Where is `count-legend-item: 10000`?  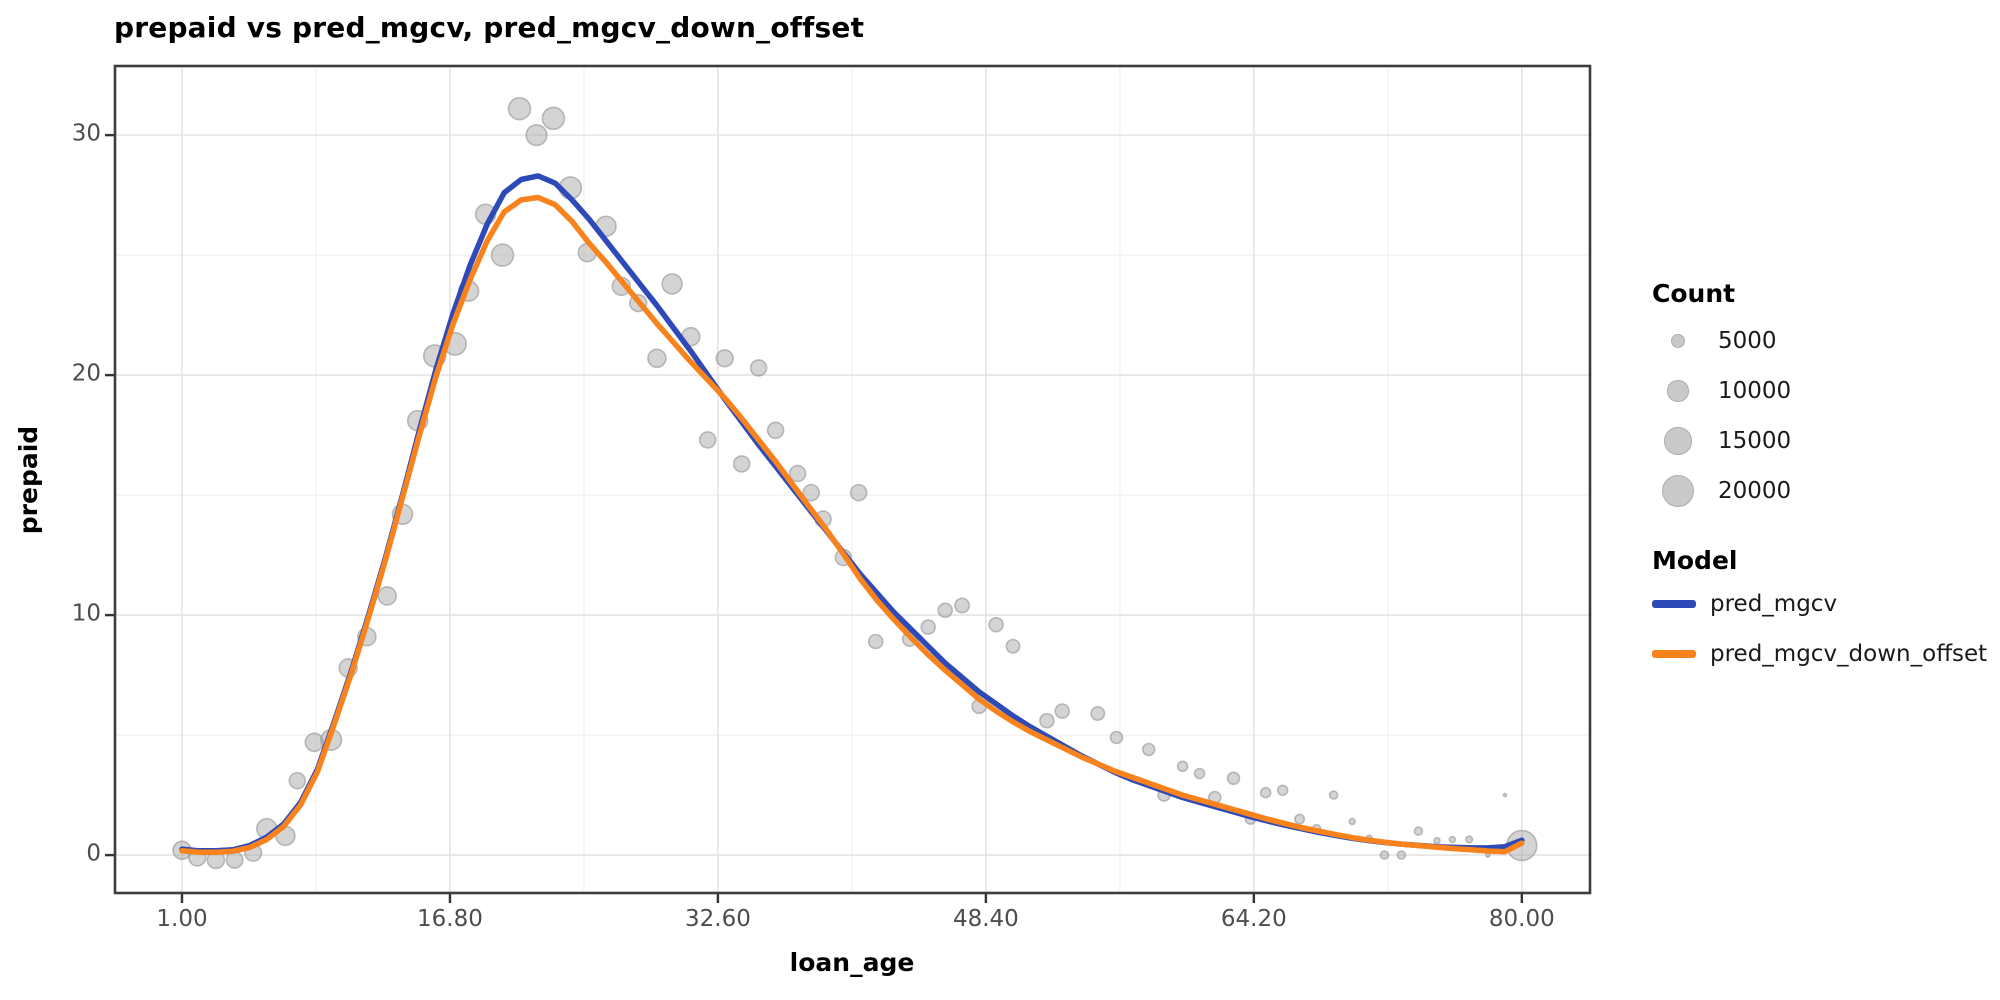 count-legend-item: 10000 is located at coordinates (1817, 391).